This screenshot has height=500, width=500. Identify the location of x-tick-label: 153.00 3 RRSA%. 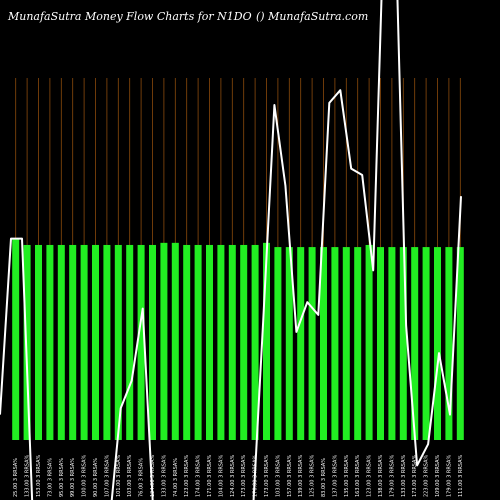
(39, 476).